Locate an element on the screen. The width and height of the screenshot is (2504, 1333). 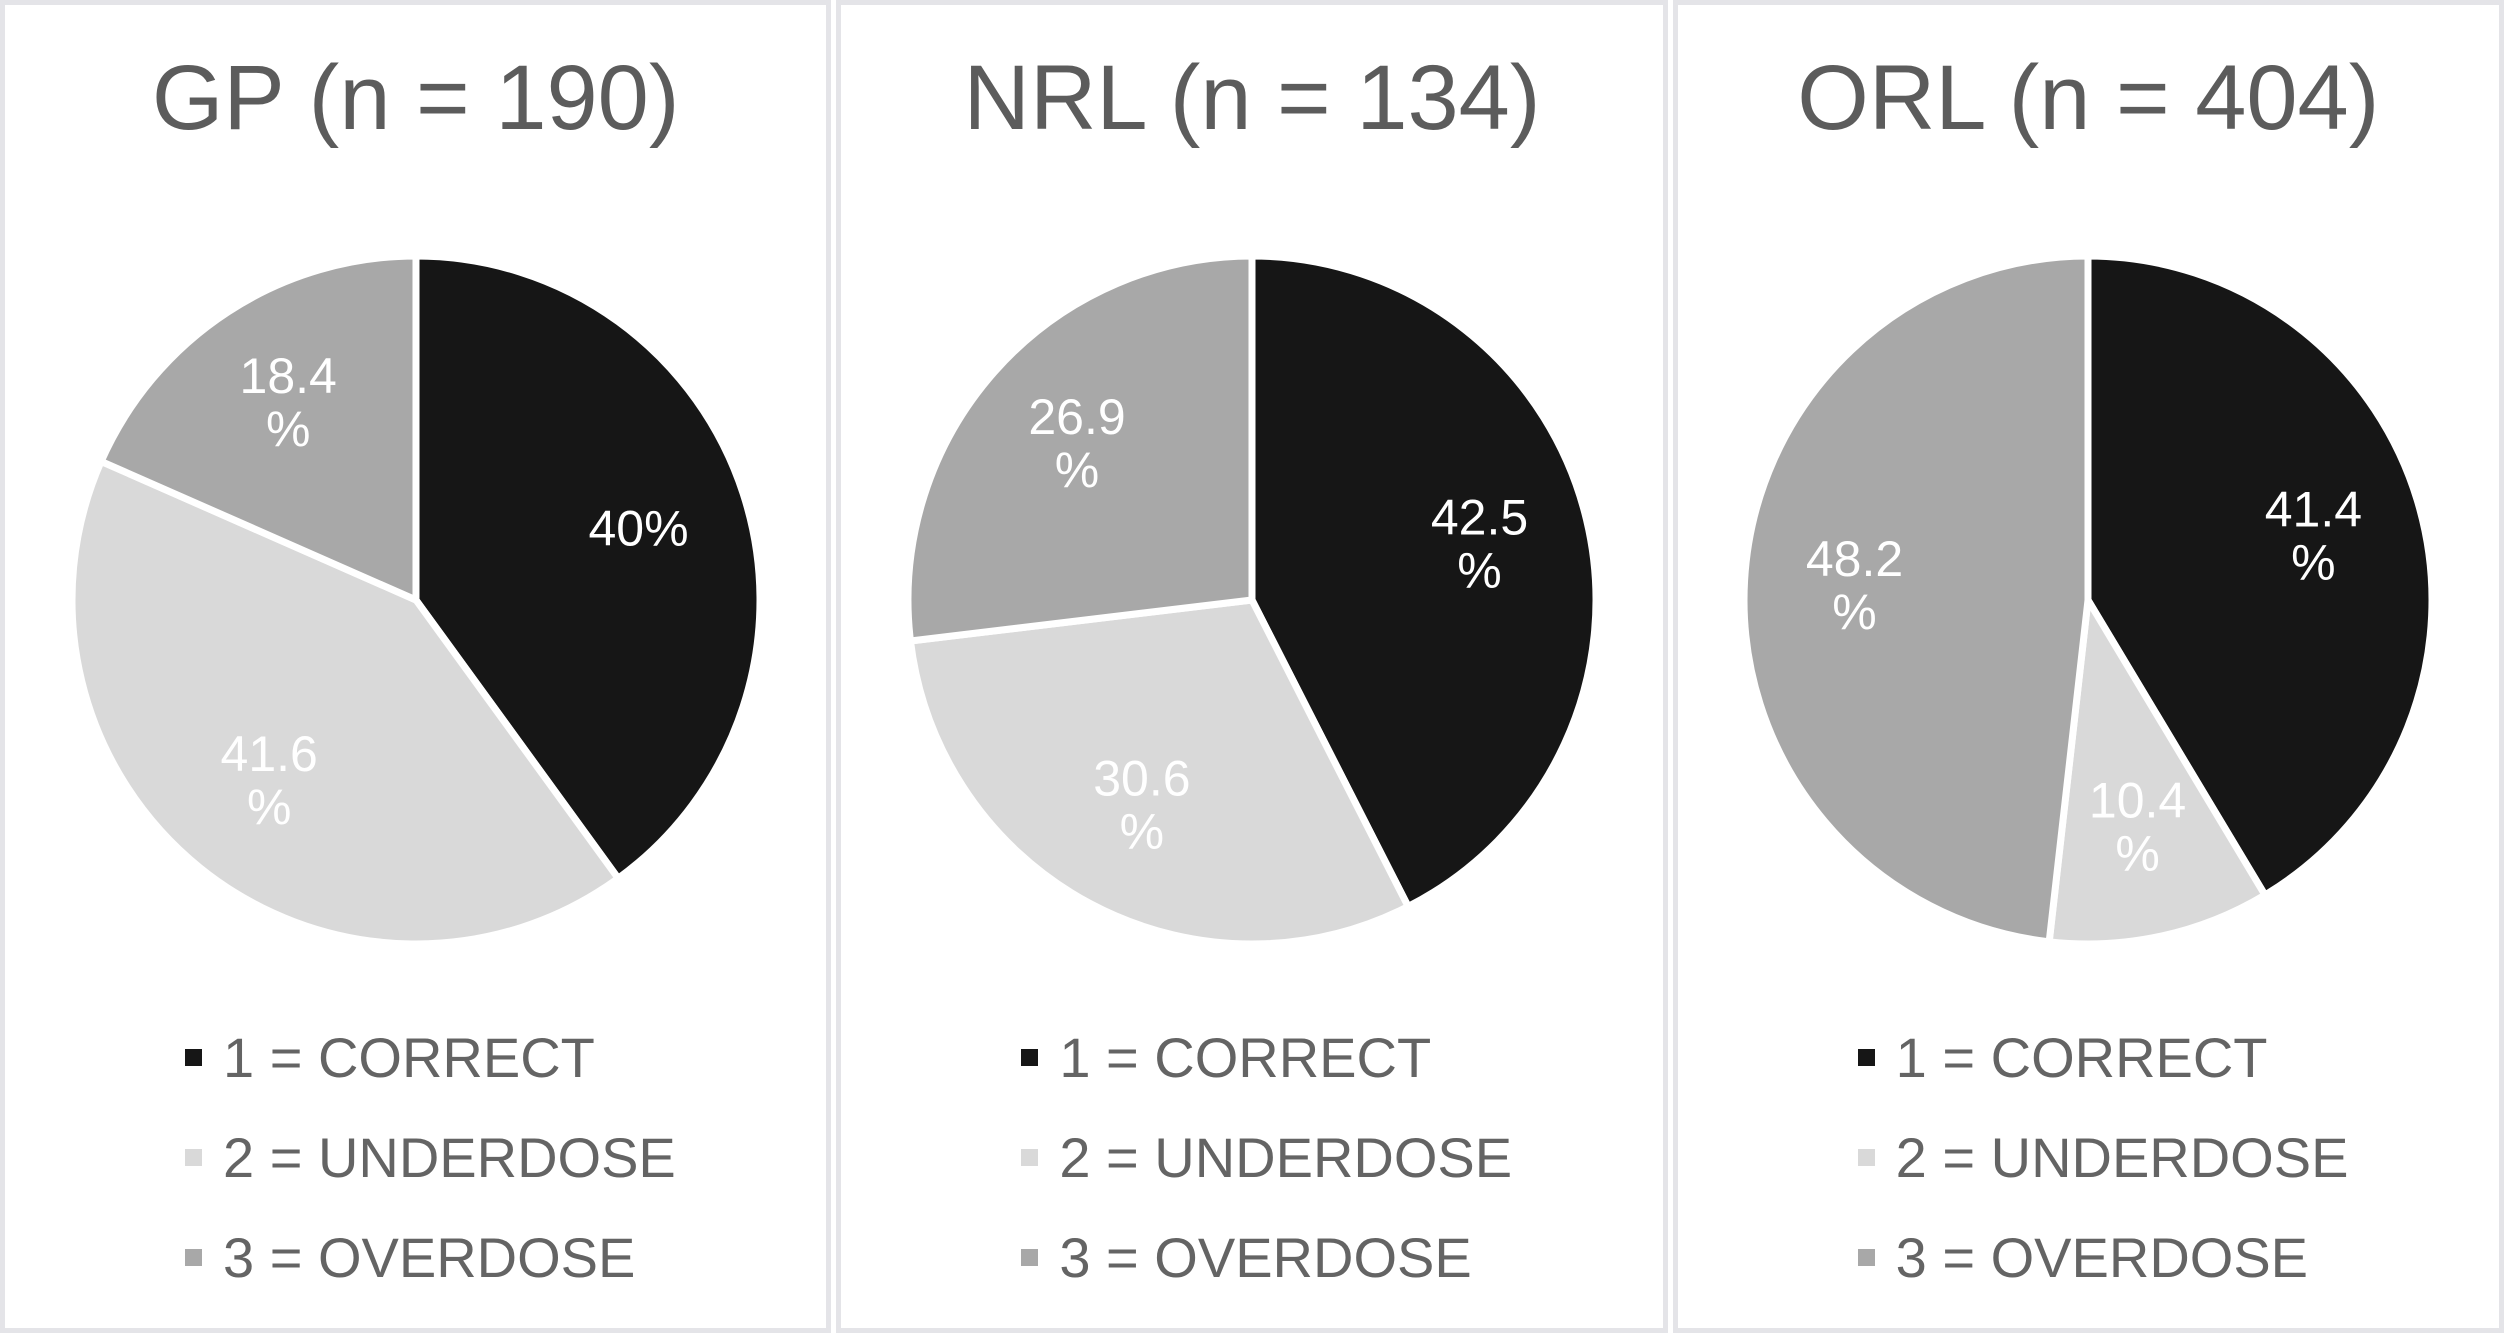
pie-slice-label: 48.2% is located at coordinates (1854, 585).